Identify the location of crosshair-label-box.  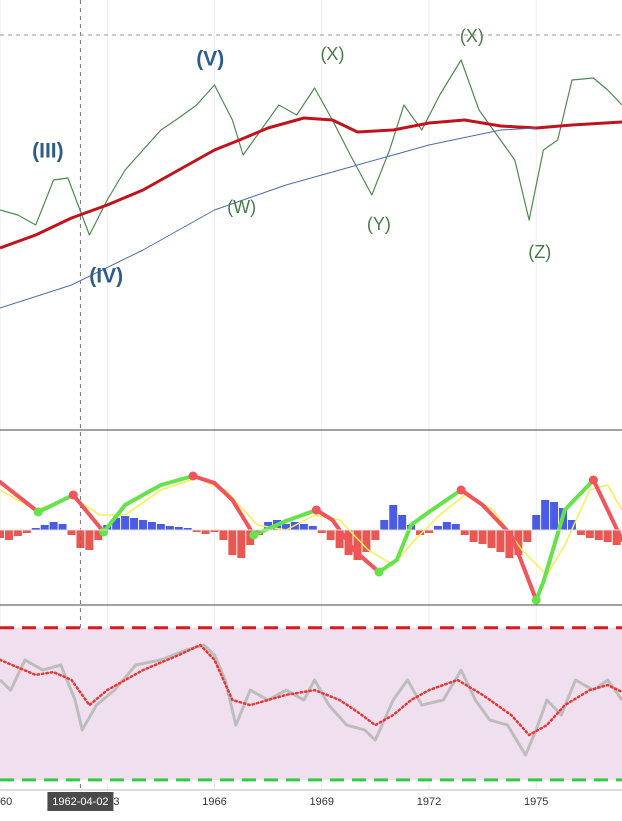
(80, 801).